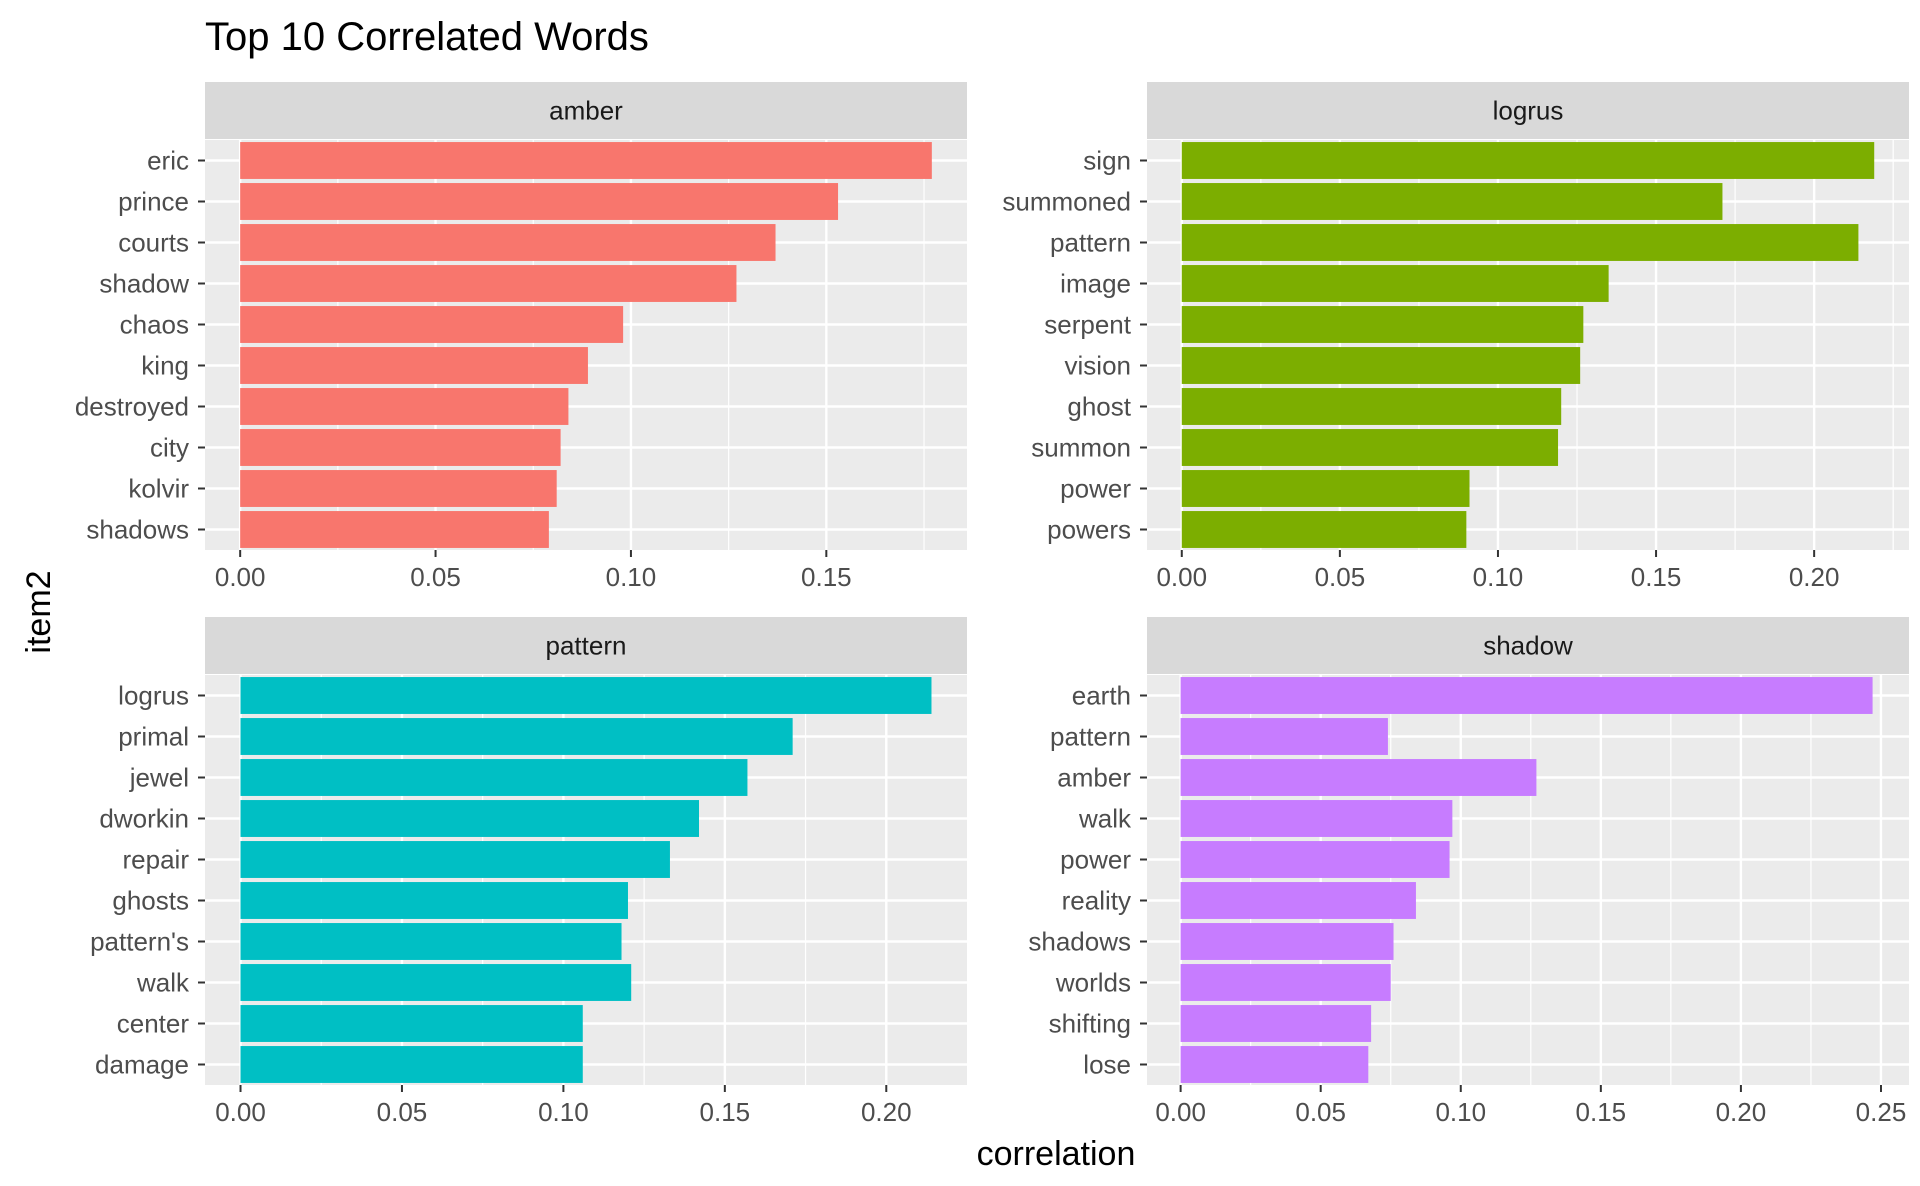  I want to click on bar-primal, so click(516, 736).